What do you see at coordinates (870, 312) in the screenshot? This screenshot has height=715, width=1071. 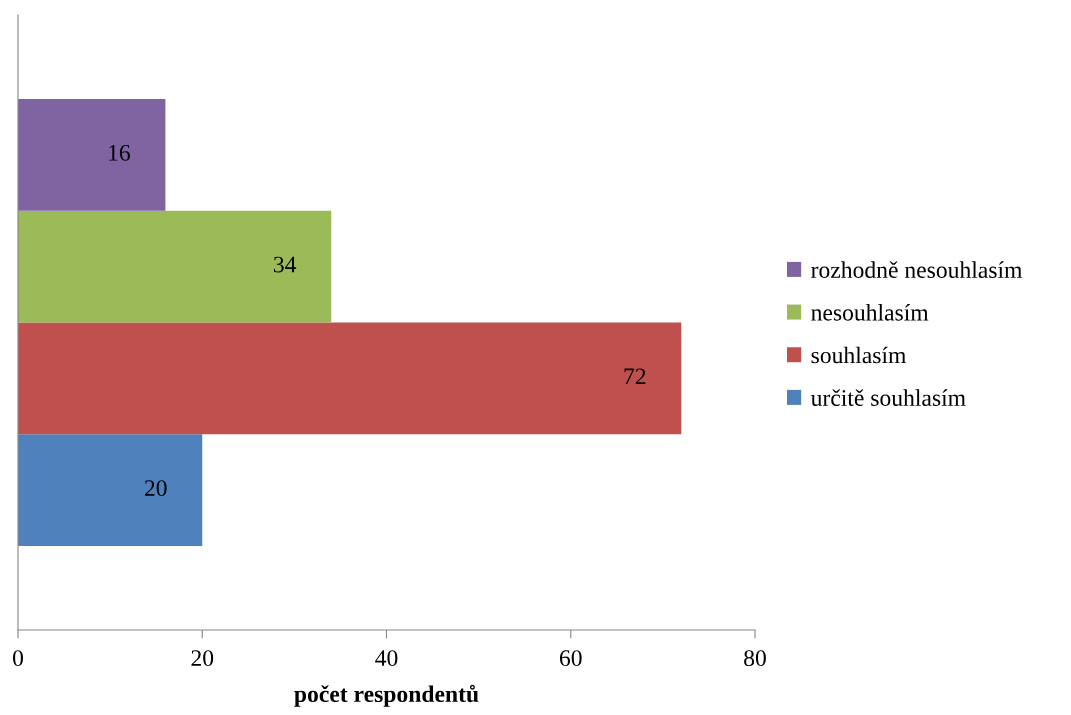 I see `legend-label: nesouhlasím` at bounding box center [870, 312].